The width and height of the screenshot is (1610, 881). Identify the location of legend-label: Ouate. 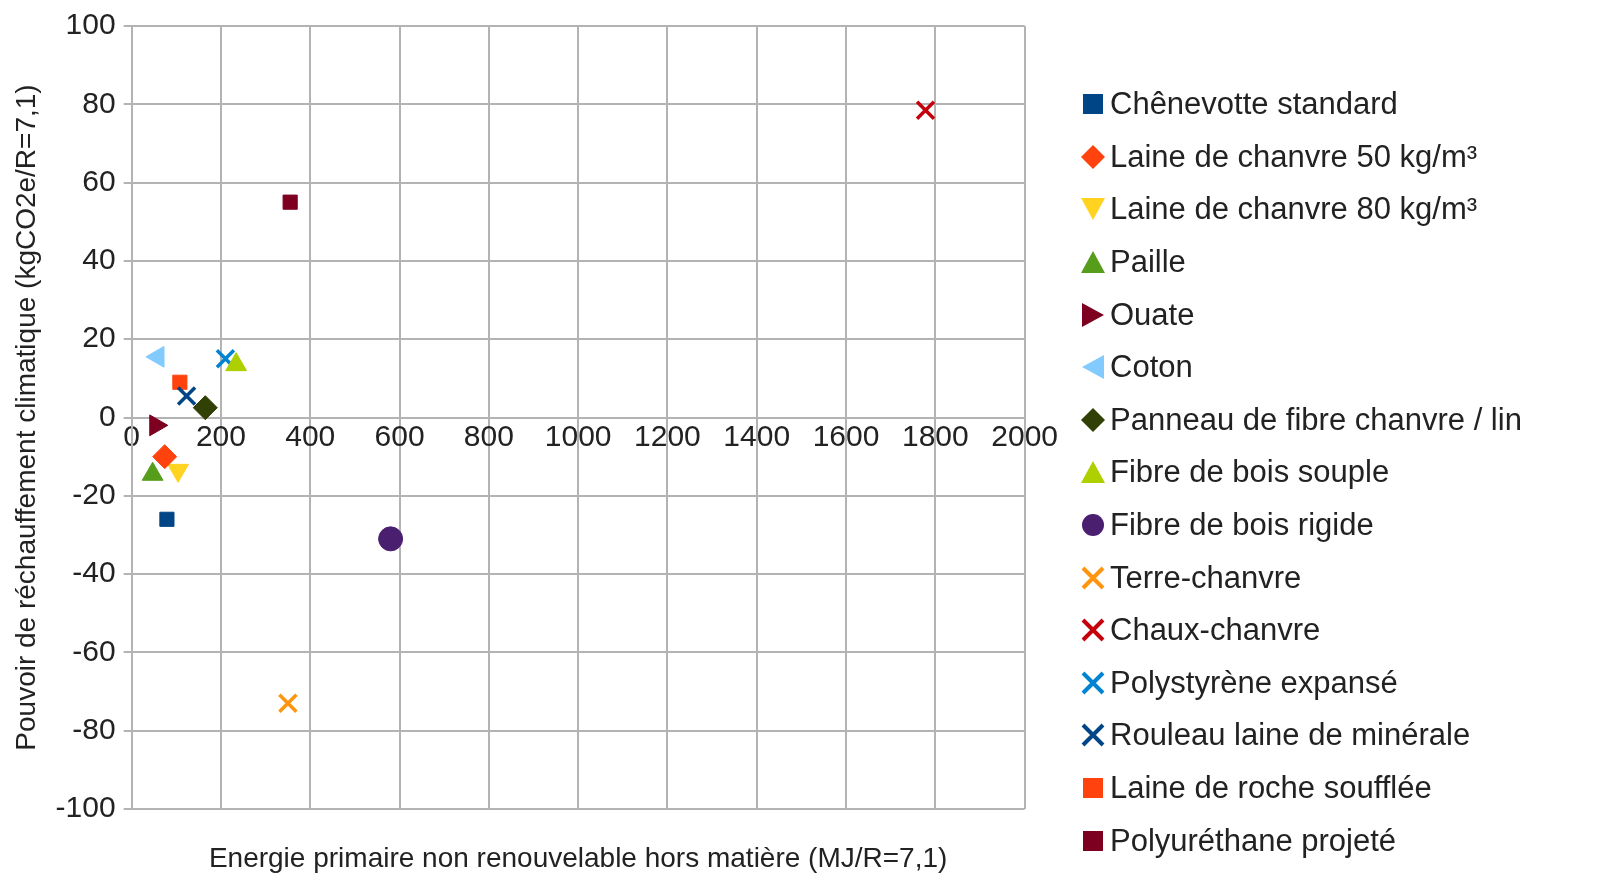
(1152, 314).